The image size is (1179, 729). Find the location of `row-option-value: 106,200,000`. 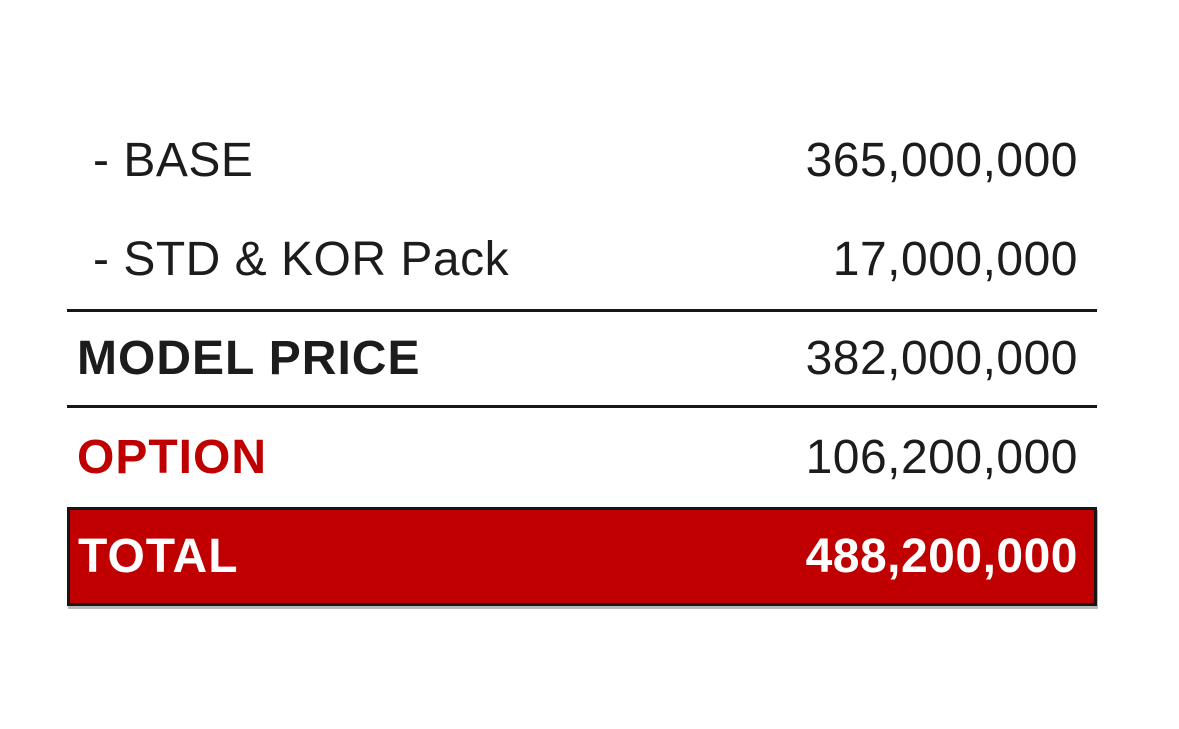

row-option-value: 106,200,000 is located at coordinates (941, 457).